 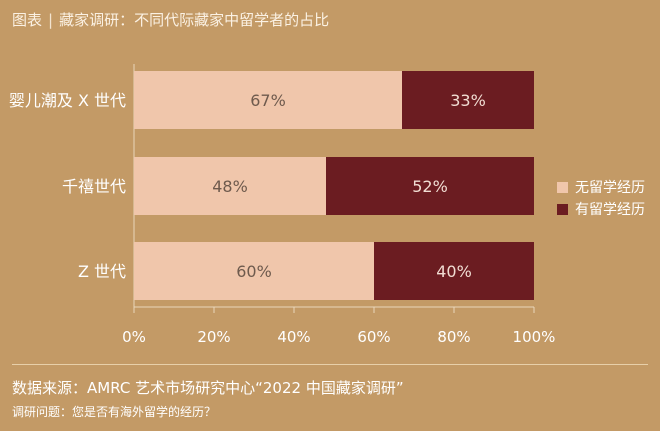 What do you see at coordinates (194, 20) in the screenshot?
I see `title-text: 藏家调研：不同代际藏家中留学者的占比` at bounding box center [194, 20].